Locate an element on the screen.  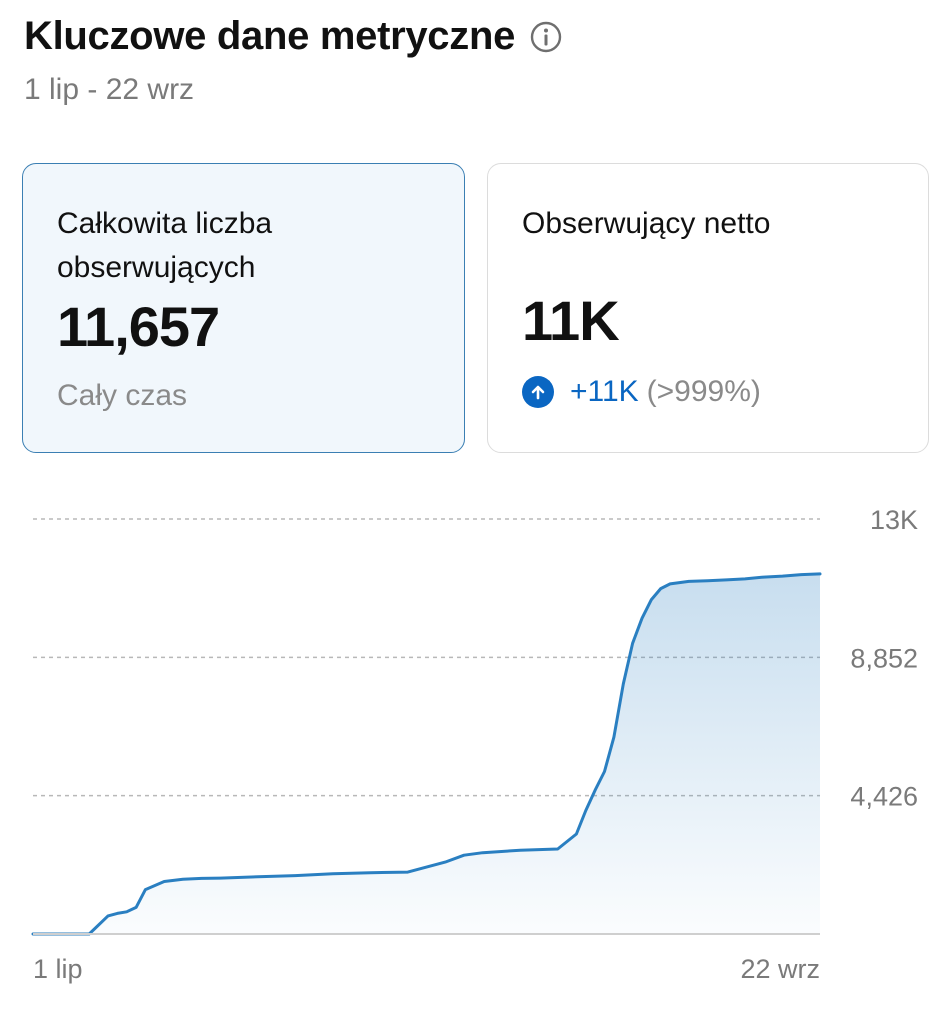
y-tick-label: 4,426 is located at coordinates (884, 797).